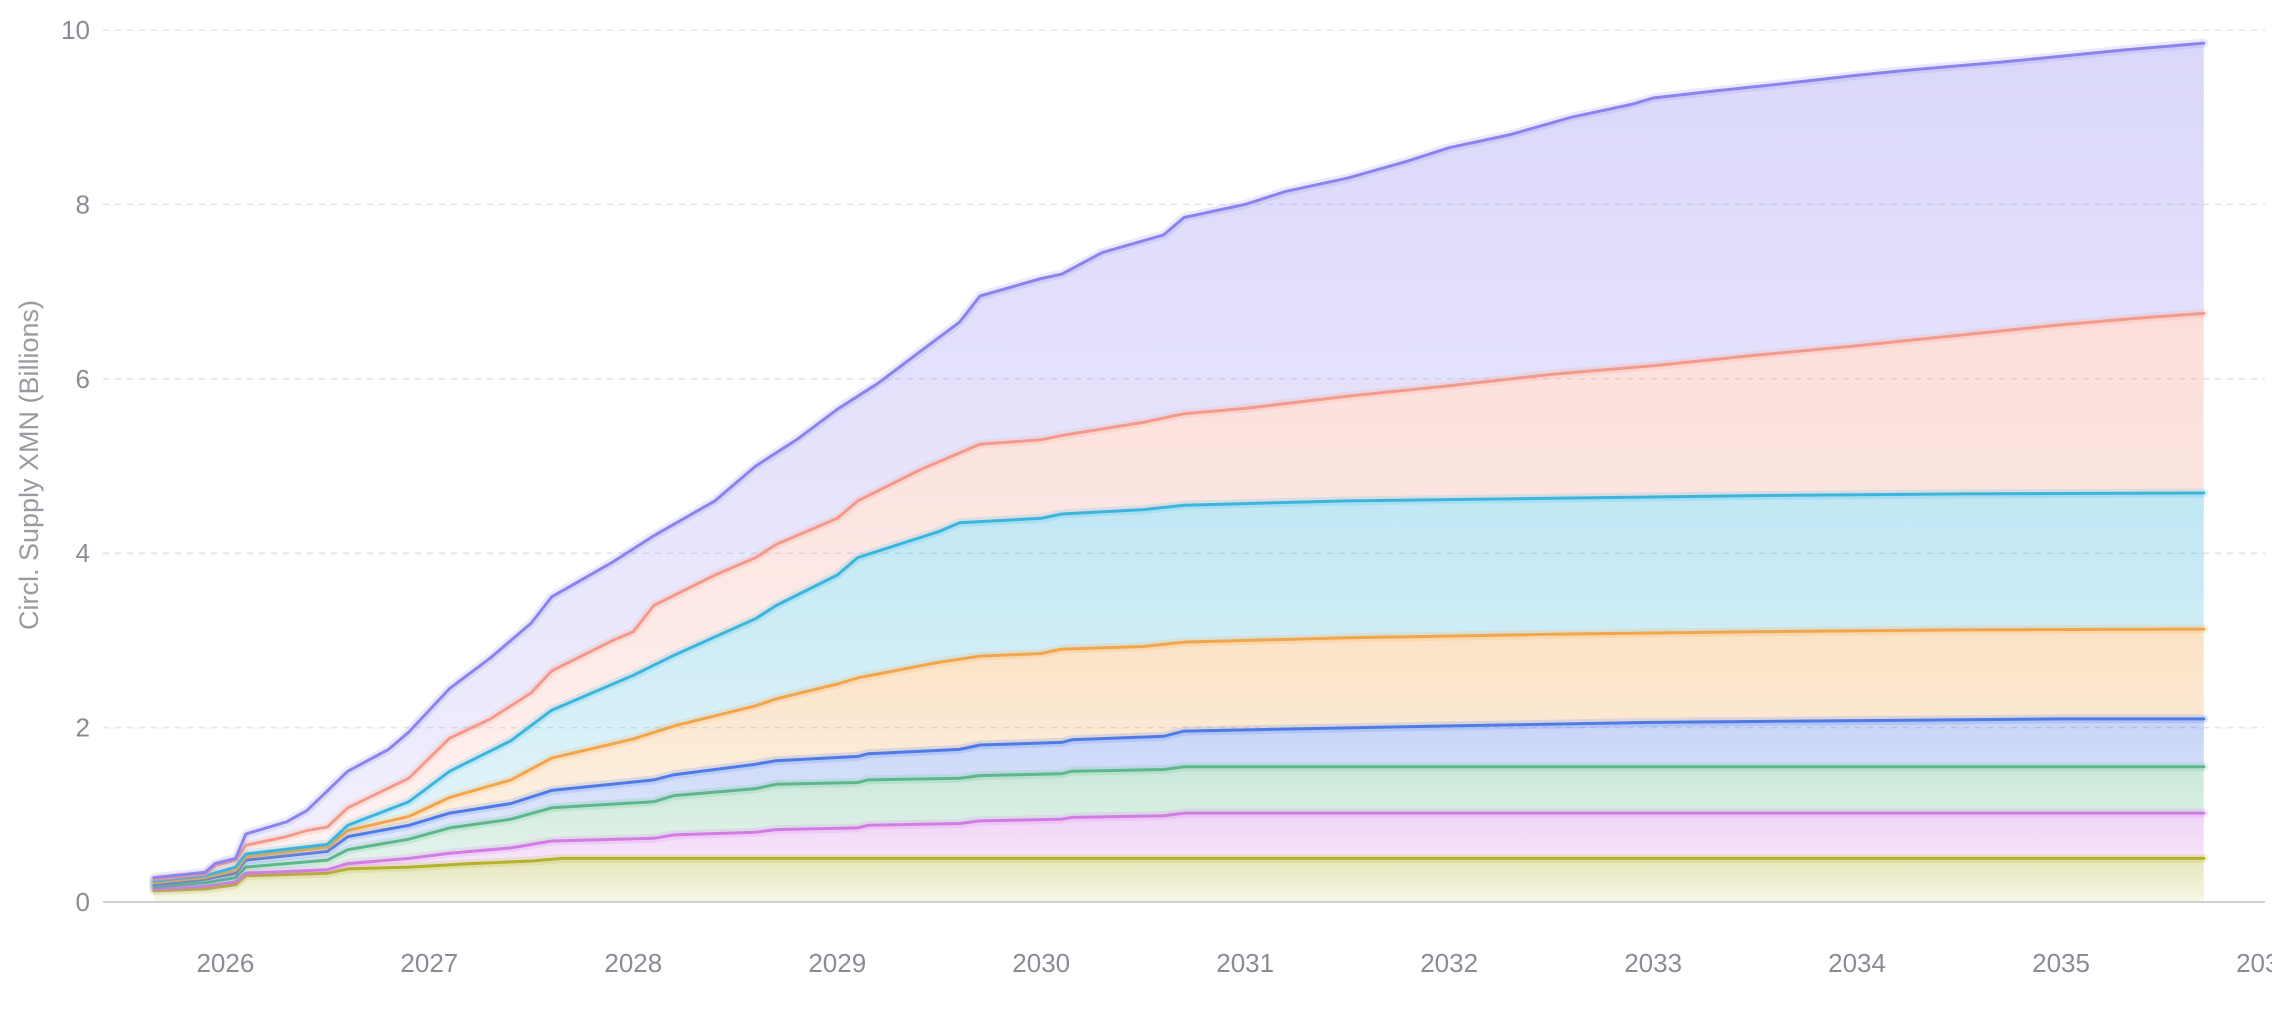  What do you see at coordinates (225, 963) in the screenshot?
I see `x-tick-label: 2026` at bounding box center [225, 963].